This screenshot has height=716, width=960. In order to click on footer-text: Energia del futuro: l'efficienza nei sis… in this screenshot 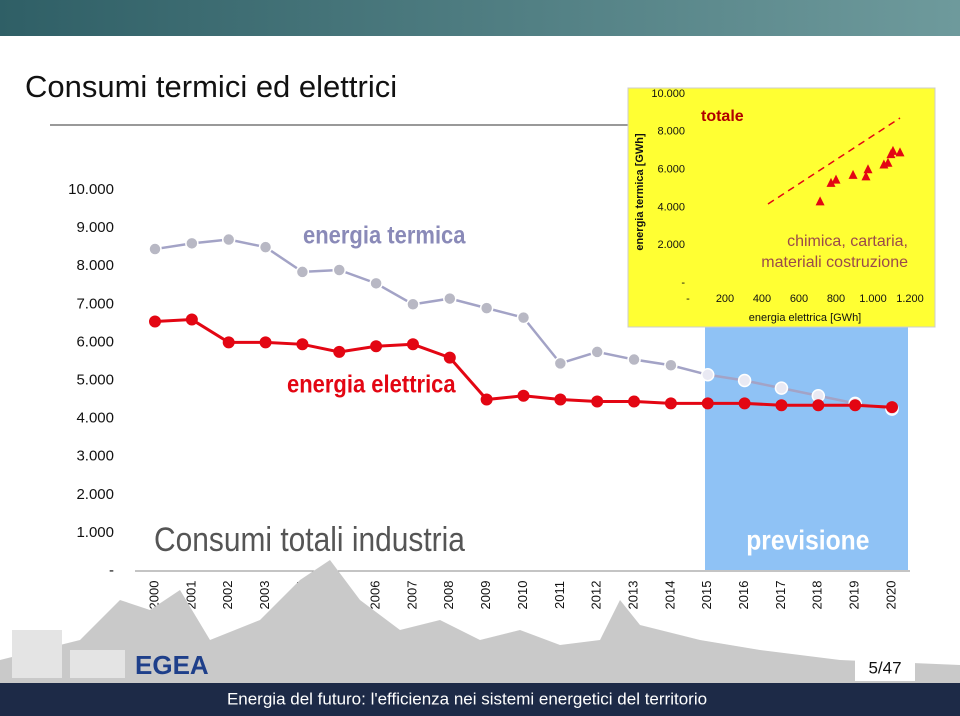, I will do `click(467, 698)`.